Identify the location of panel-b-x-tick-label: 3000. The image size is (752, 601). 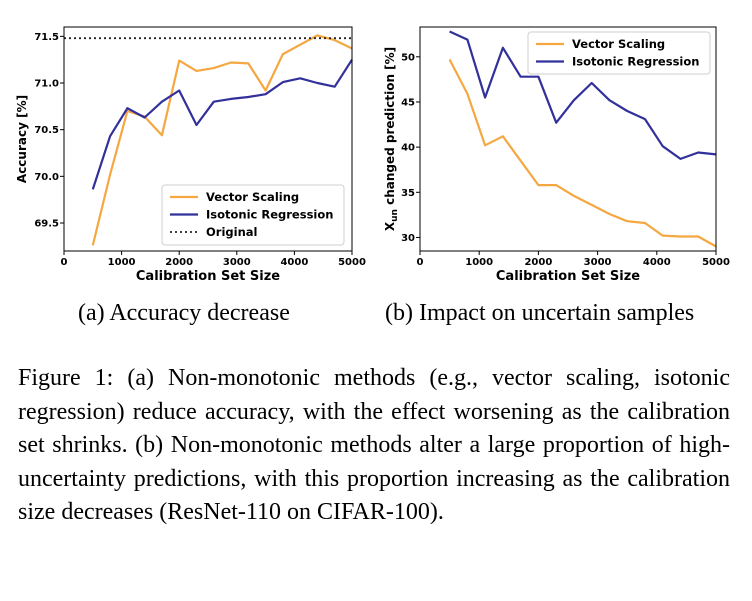
(598, 262).